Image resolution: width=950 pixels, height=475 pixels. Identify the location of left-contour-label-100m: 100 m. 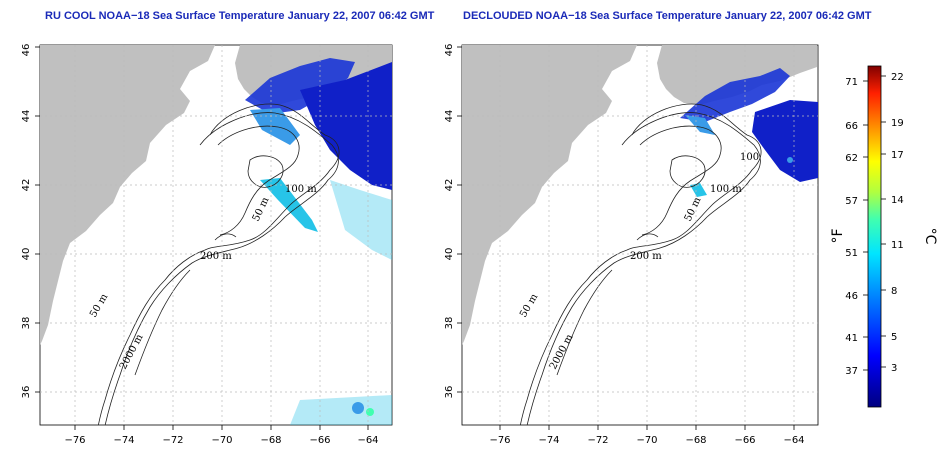
(301, 189).